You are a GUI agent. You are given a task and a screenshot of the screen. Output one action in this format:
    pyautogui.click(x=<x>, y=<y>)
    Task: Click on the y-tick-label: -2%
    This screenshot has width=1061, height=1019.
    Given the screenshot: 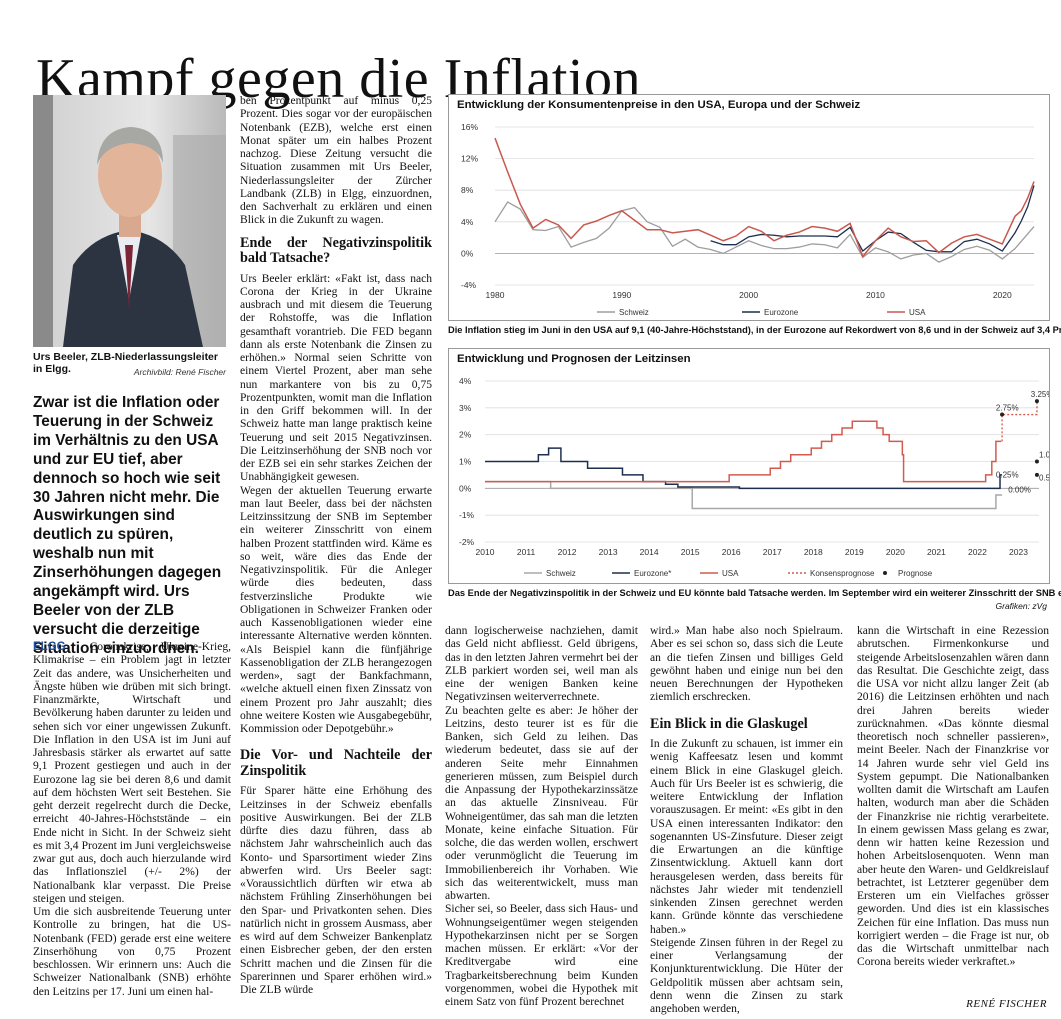 What is the action you would take?
    pyautogui.click(x=467, y=542)
    